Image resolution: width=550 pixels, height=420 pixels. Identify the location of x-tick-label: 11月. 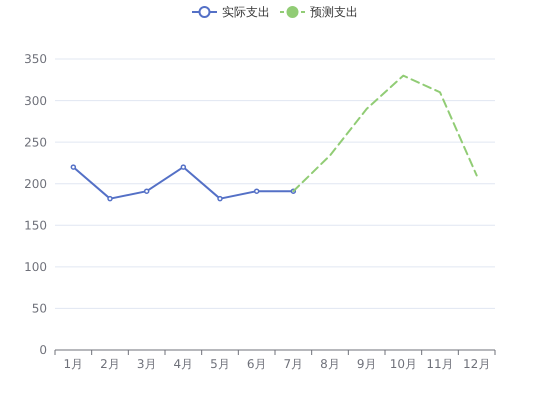
(440, 364).